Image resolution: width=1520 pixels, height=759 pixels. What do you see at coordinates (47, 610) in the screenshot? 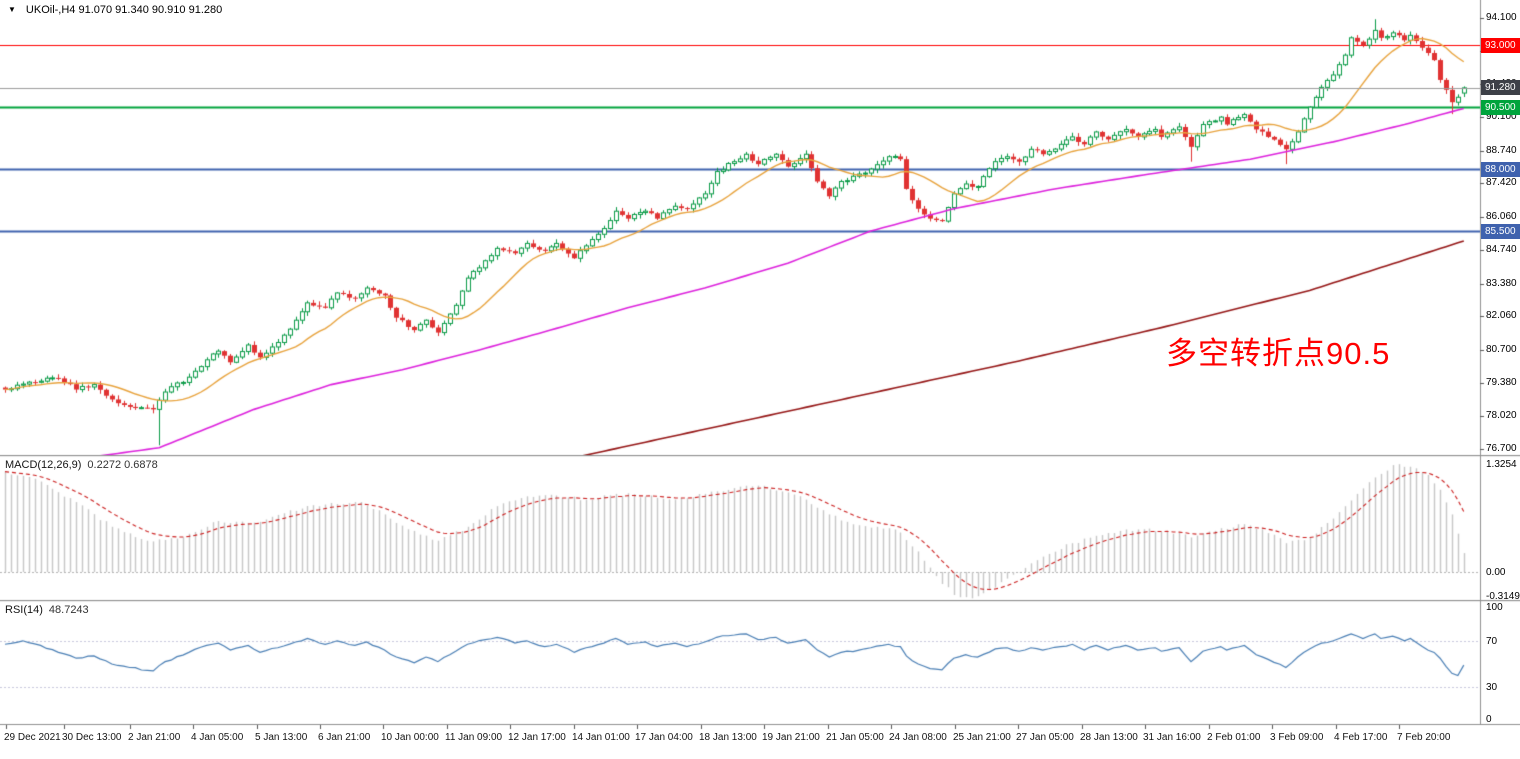
I see `rsi-indicator-label: RSI(14) 48.7243` at bounding box center [47, 610].